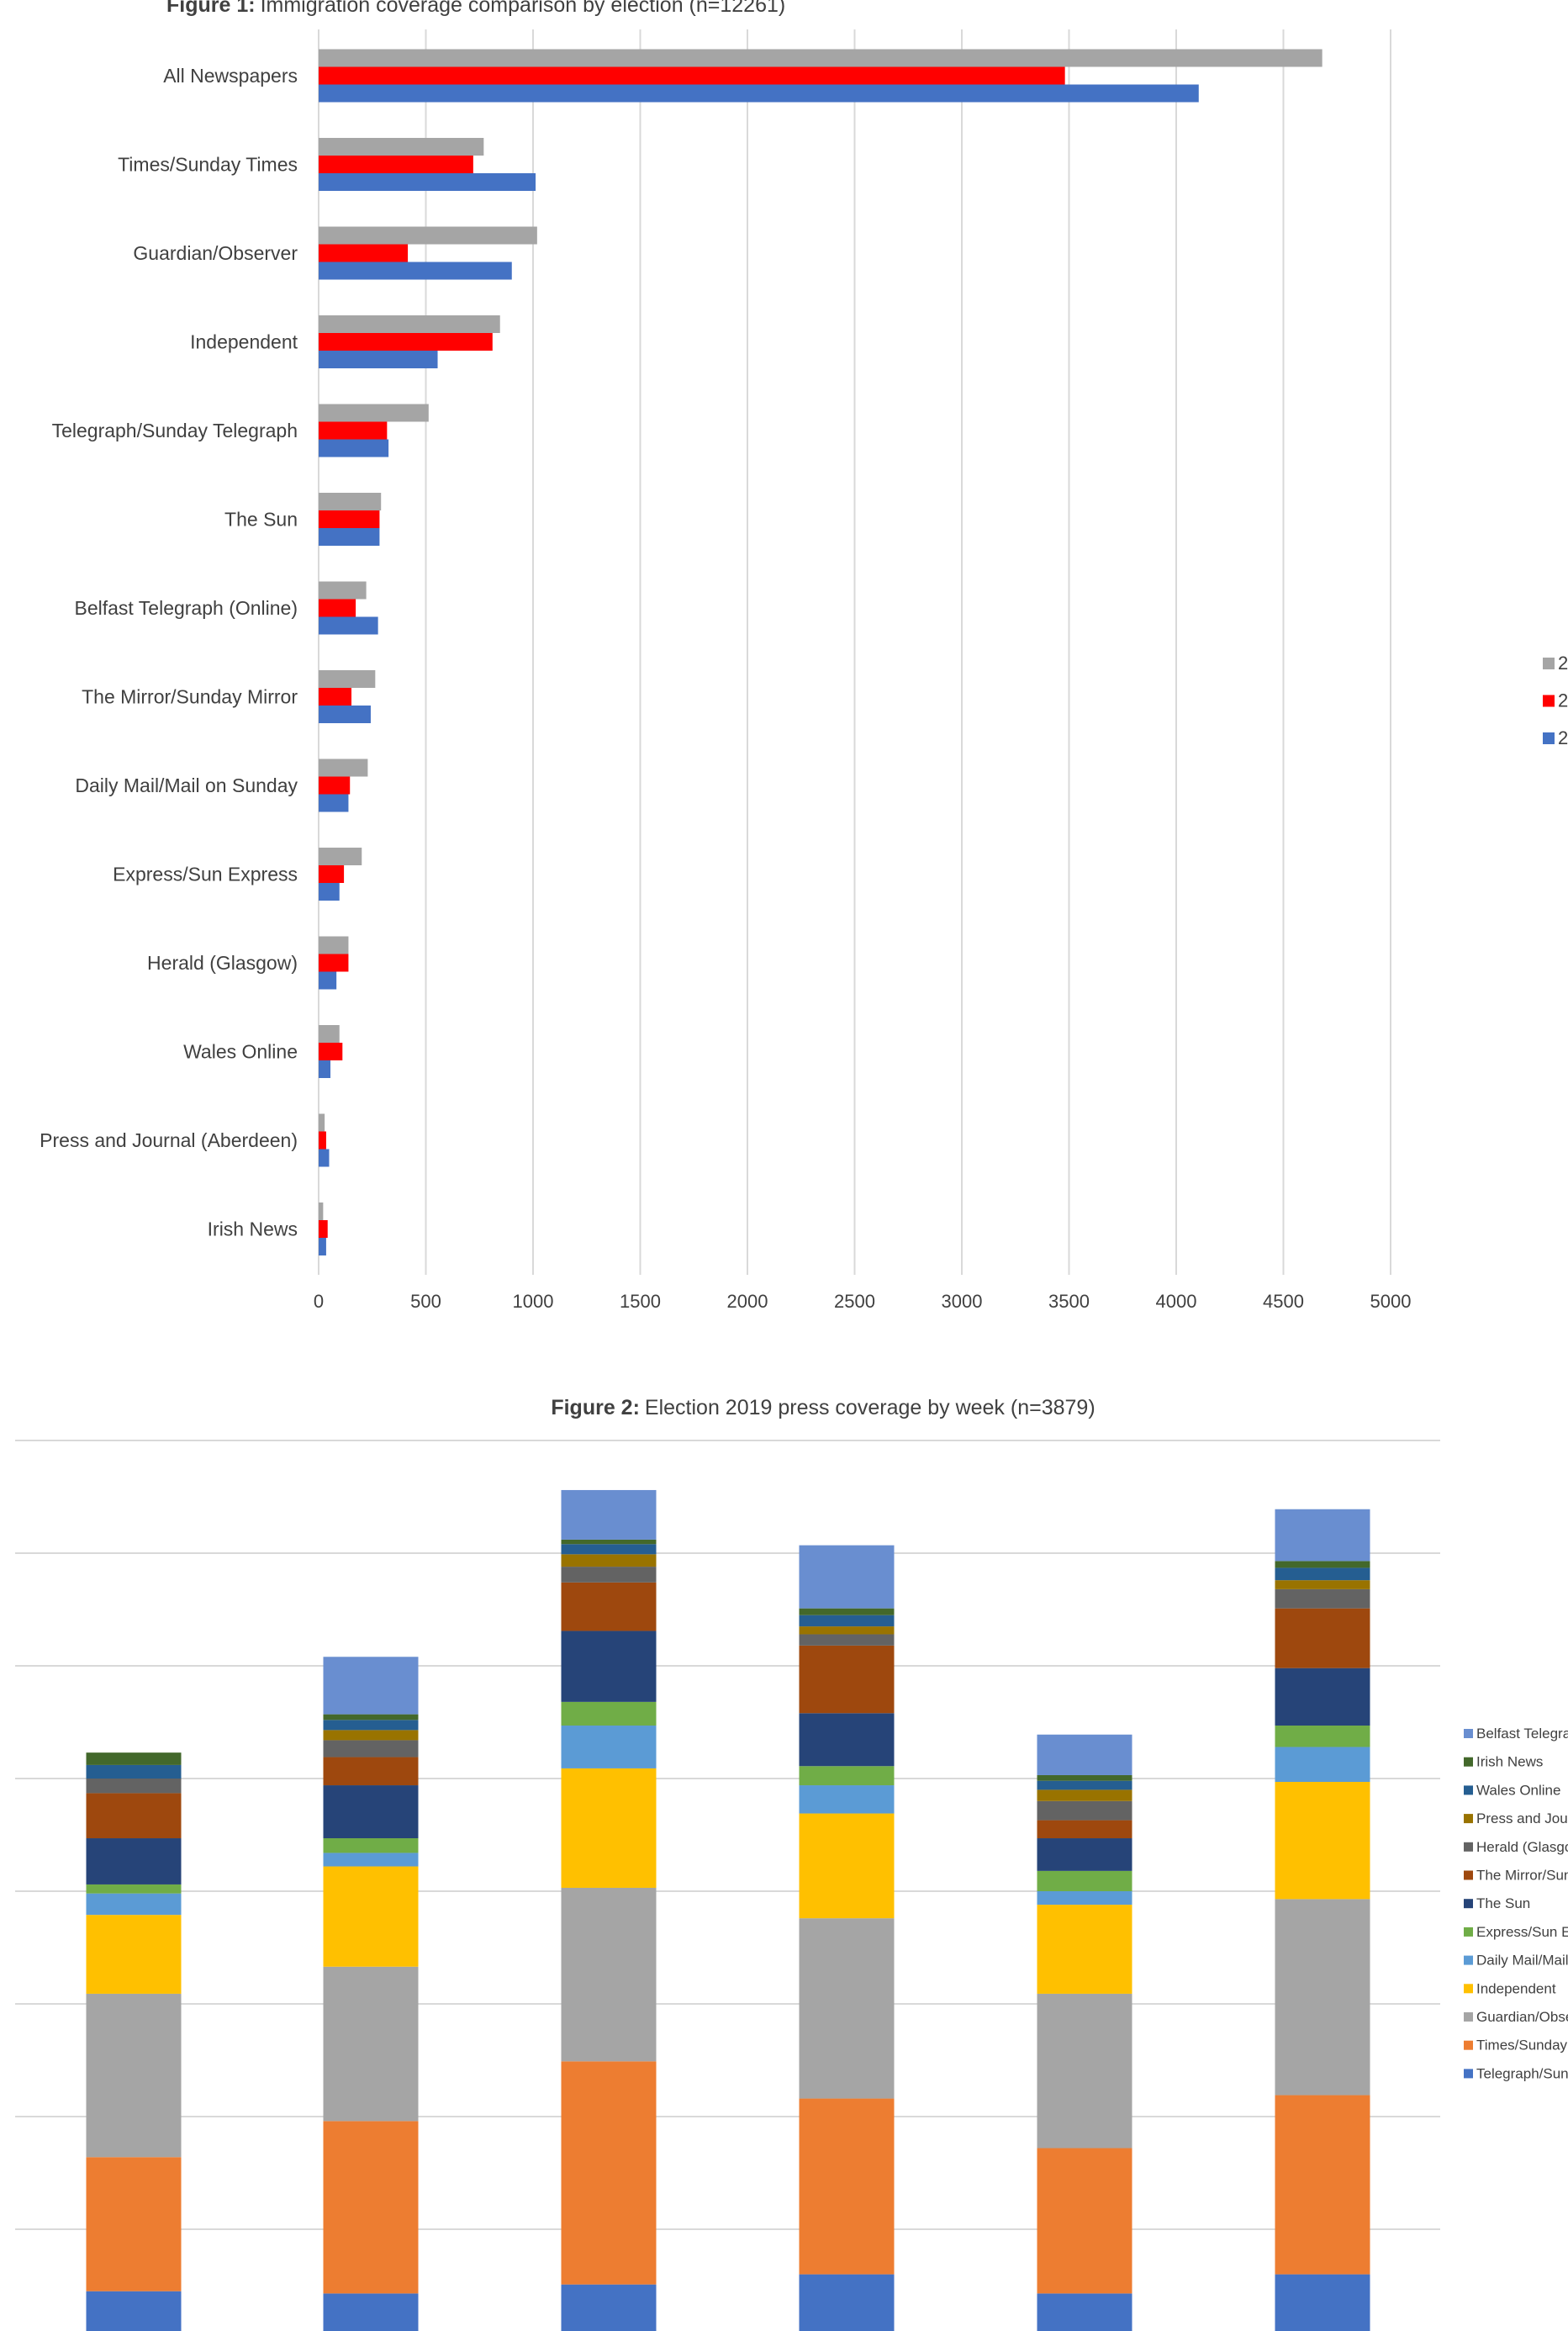 The height and width of the screenshot is (2331, 1568). Describe the element at coordinates (1522, 2046) in the screenshot. I see `legend-label: Times/Sunday Times` at that location.